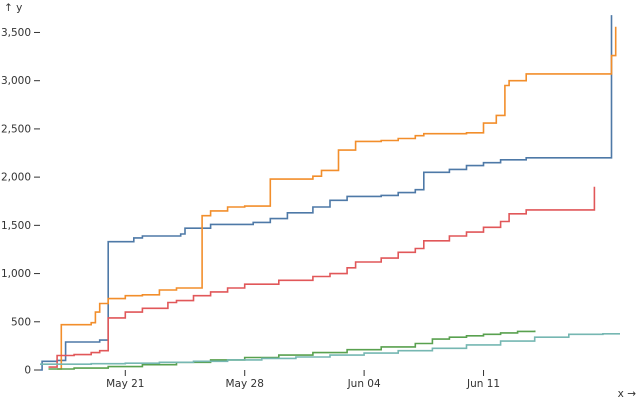 This screenshot has height=400, width=640. I want to click on x-tick-label: May 21, so click(125, 384).